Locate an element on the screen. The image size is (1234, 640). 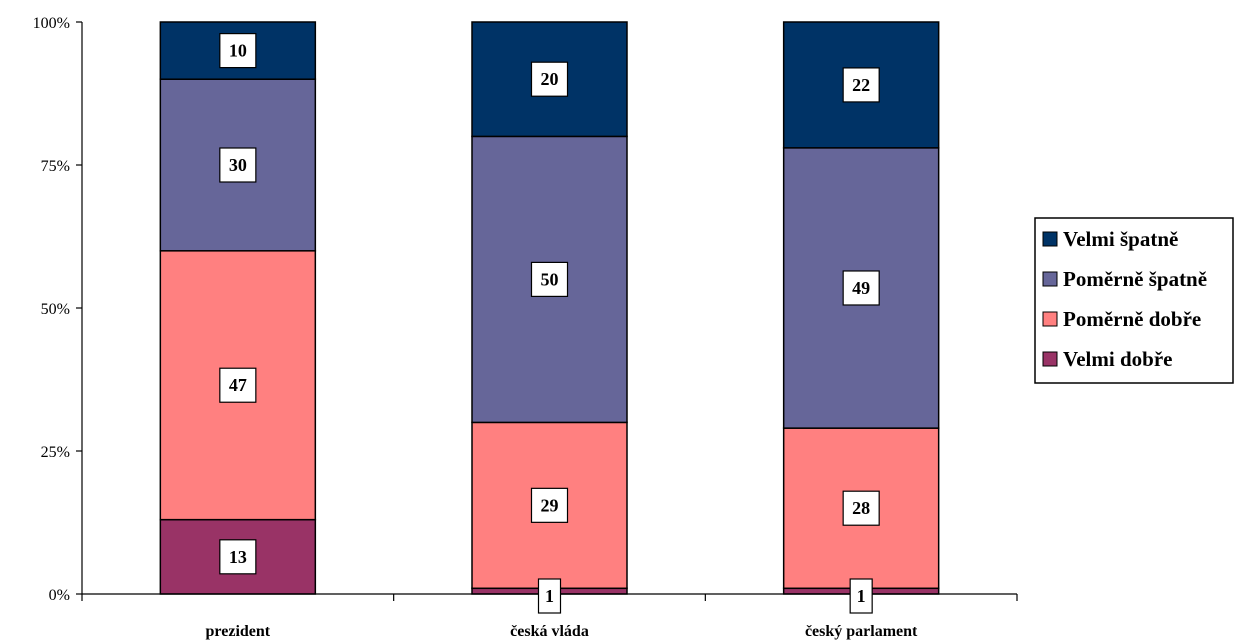
data-label-text: 20 is located at coordinates (550, 79).